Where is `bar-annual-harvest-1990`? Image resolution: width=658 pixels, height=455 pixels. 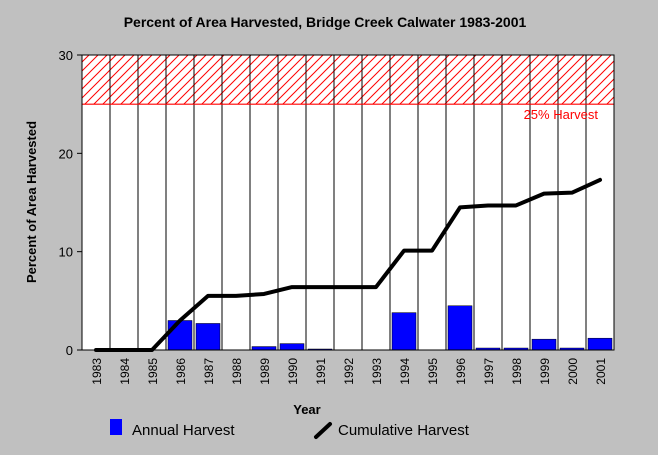
bar-annual-harvest-1990 is located at coordinates (292, 347).